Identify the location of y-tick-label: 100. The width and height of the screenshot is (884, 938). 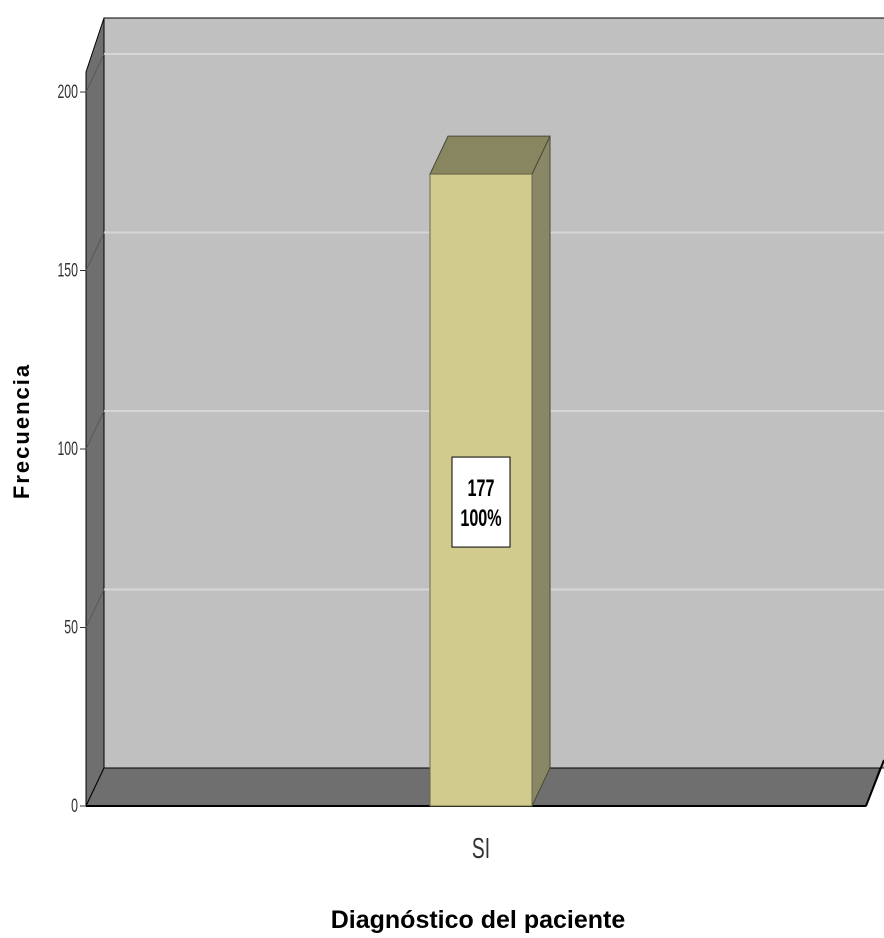
(67, 449).